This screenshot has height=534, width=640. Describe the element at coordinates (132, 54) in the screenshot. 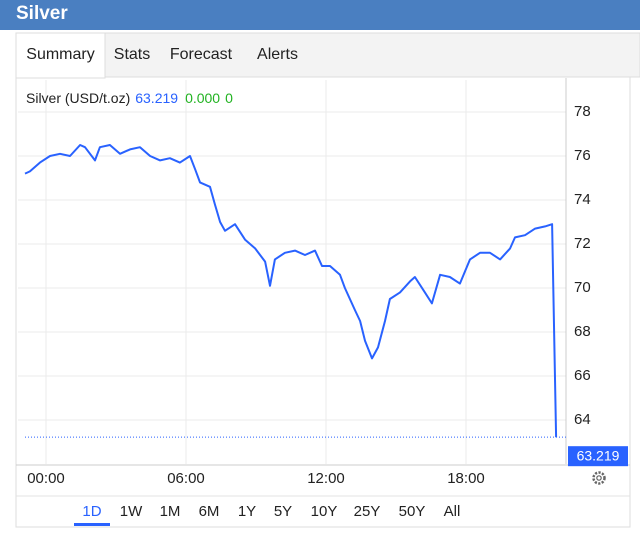

I see `tab: Stats` at that location.